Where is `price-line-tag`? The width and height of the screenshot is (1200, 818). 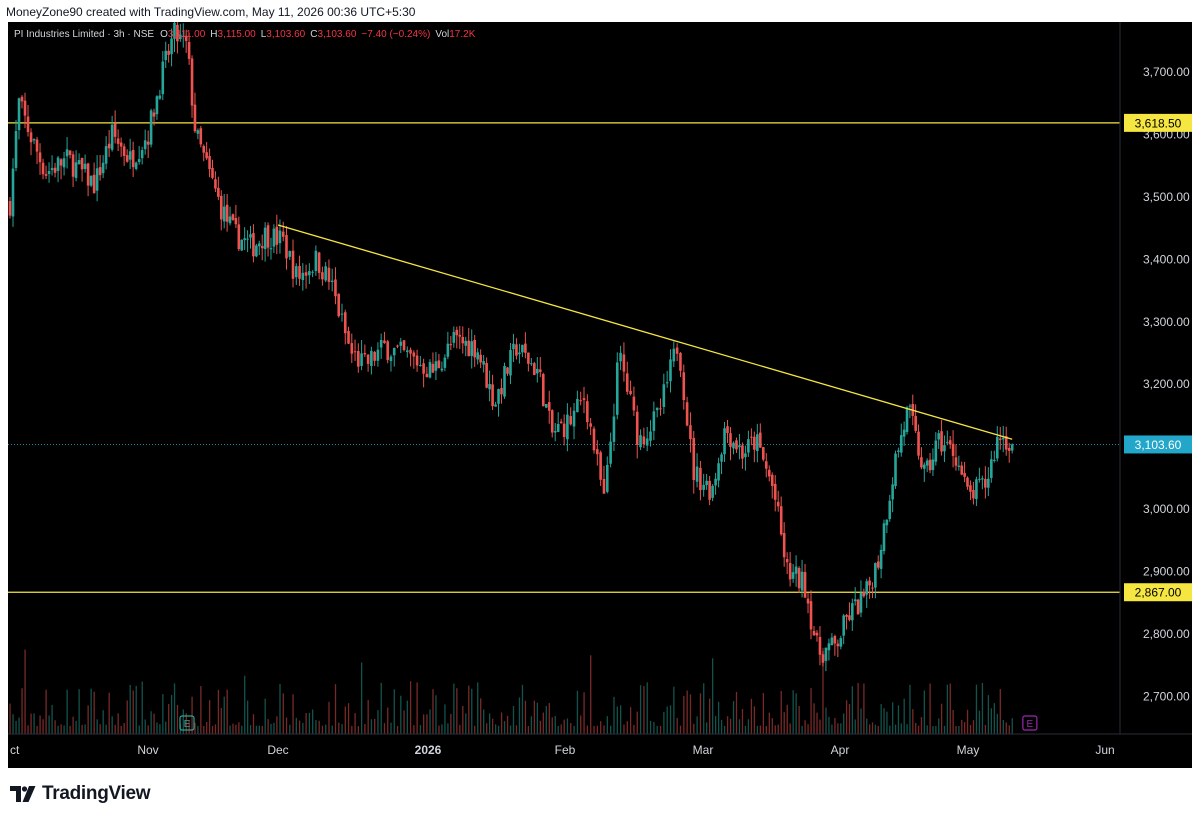 price-line-tag is located at coordinates (1158, 592).